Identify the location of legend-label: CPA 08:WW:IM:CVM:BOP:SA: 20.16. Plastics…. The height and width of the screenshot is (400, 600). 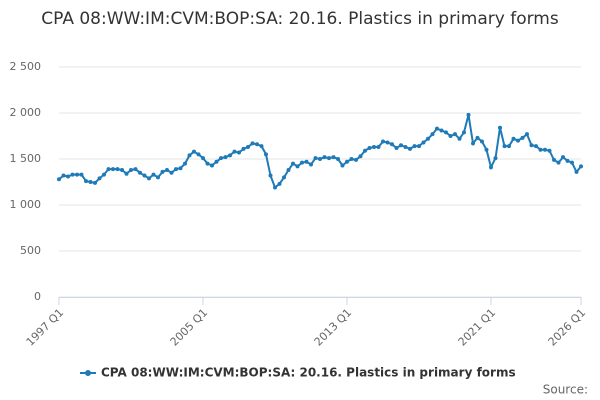
(308, 373).